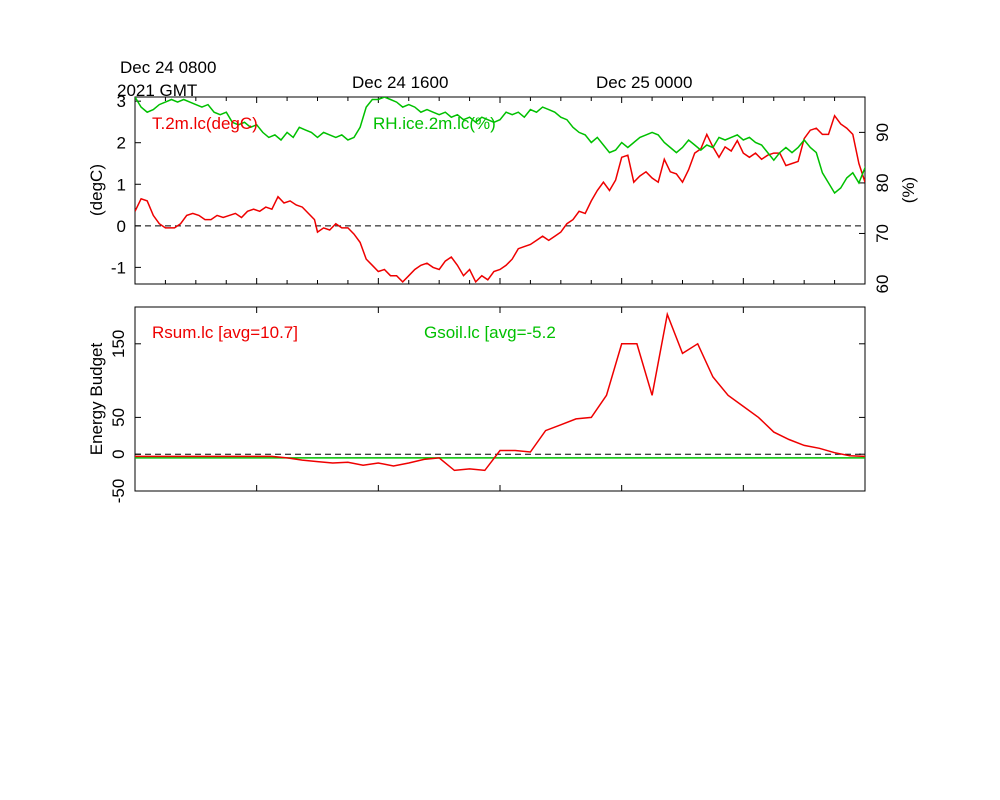  What do you see at coordinates (121, 101) in the screenshot?
I see `y-tick-label-left: 3` at bounding box center [121, 101].